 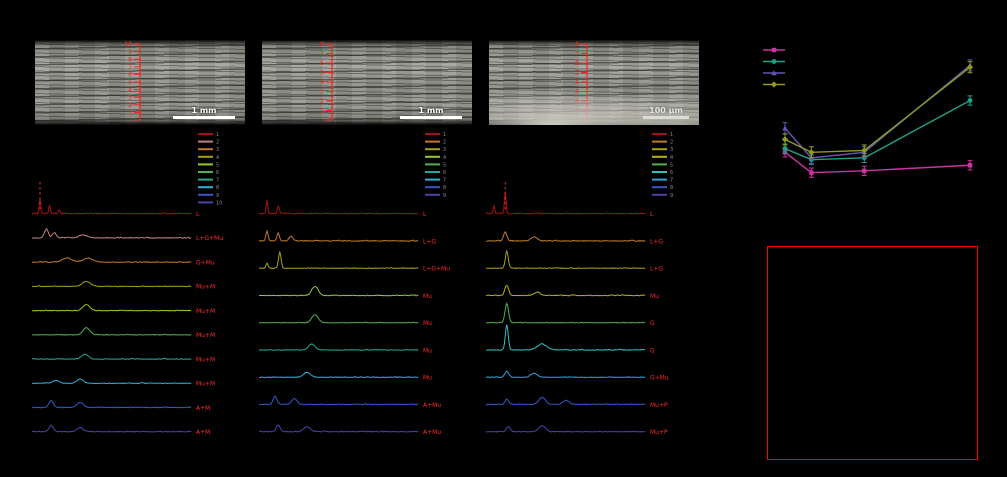 What do you see at coordinates (128, 44) in the screenshot?
I see `ruler-number: 10` at bounding box center [128, 44].